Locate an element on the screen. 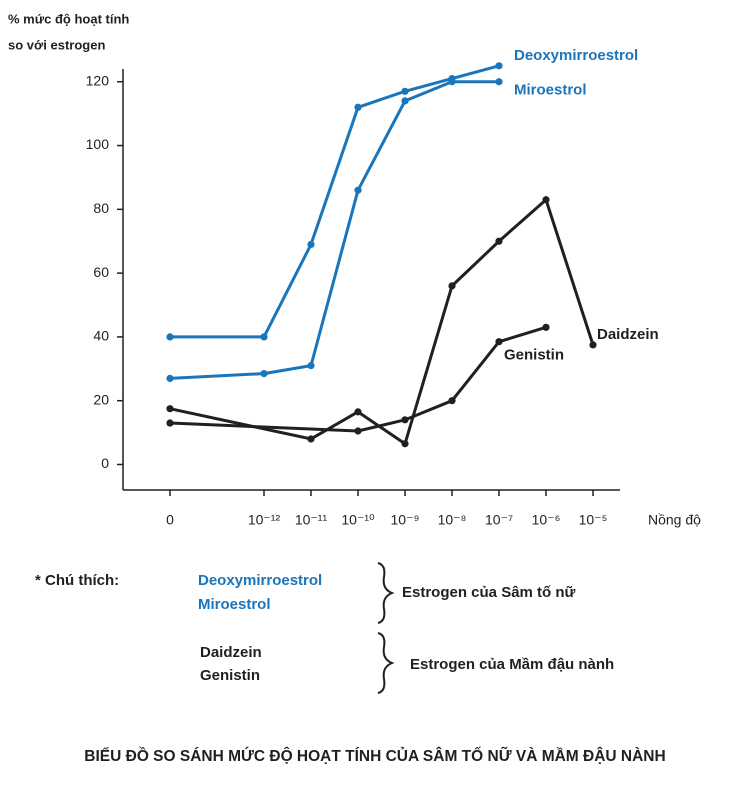  x-tick-label: 10⁻⁵ is located at coordinates (593, 520).